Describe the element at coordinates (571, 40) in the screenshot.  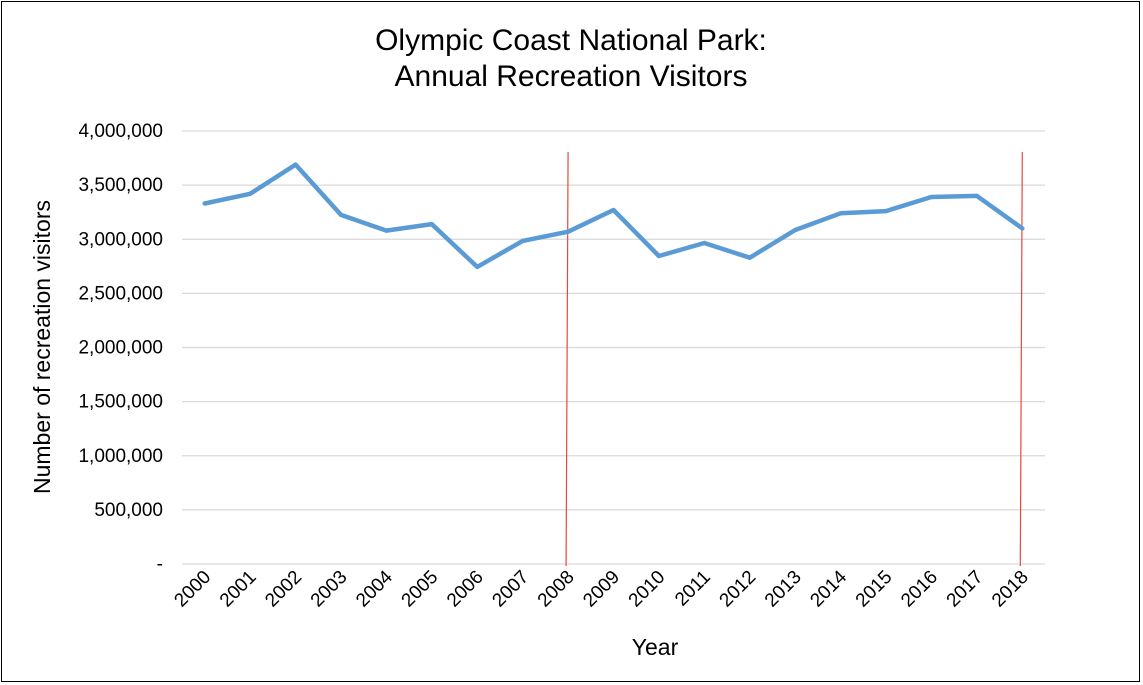
I see `chart-title-line-1: Olympic Coast National Park:` at that location.